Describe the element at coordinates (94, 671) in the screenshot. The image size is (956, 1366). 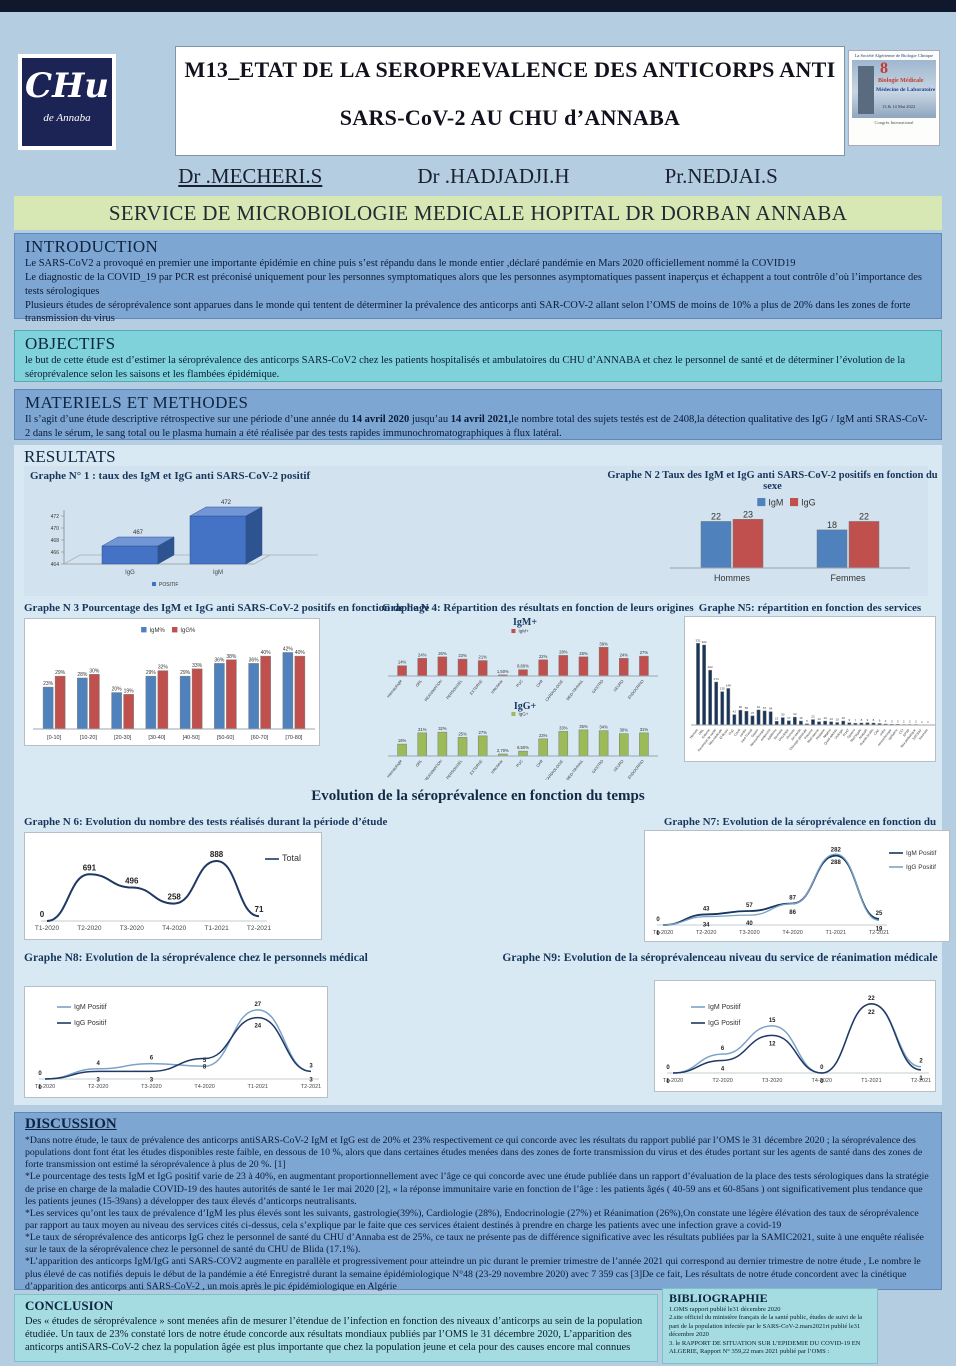
I see `svg-text: 30%` at that location.